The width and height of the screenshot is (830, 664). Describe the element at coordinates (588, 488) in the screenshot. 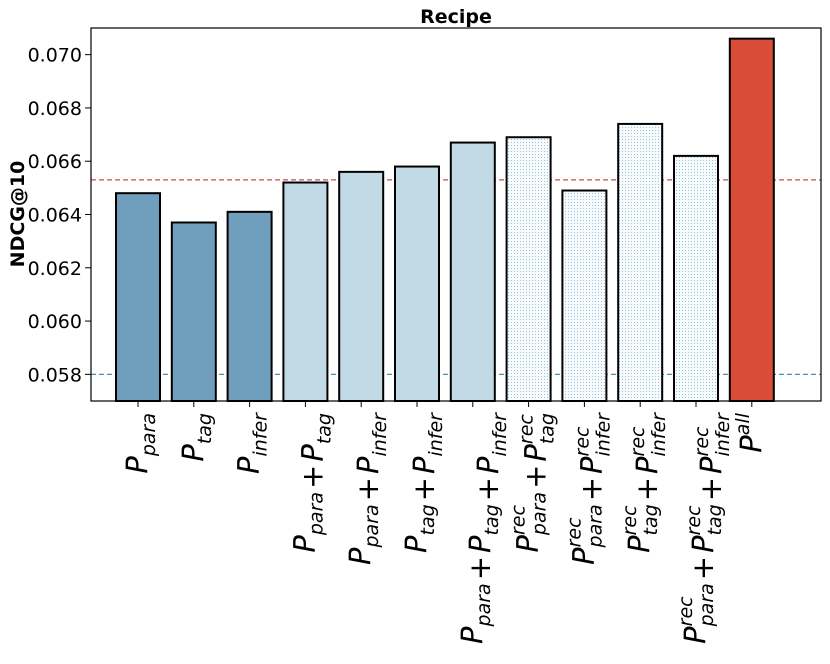

I see `x-tick-label: Precpara+Precinfer` at that location.